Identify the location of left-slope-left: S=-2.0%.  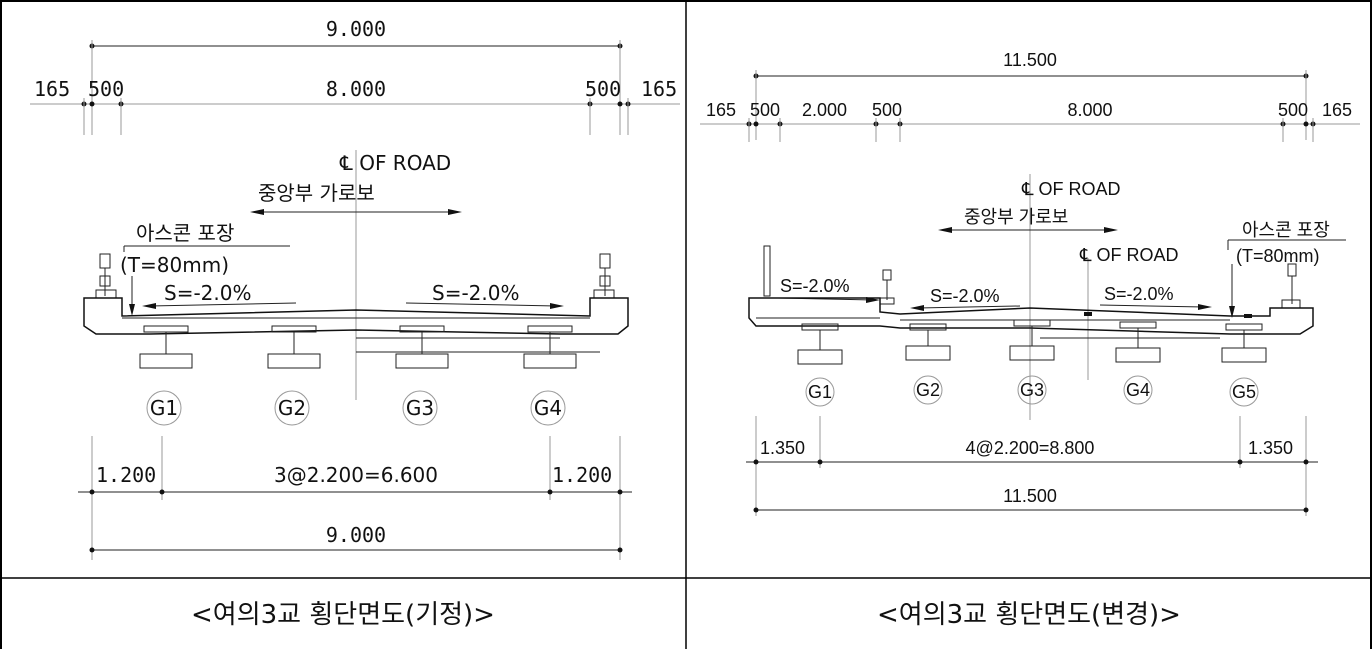
(207, 293).